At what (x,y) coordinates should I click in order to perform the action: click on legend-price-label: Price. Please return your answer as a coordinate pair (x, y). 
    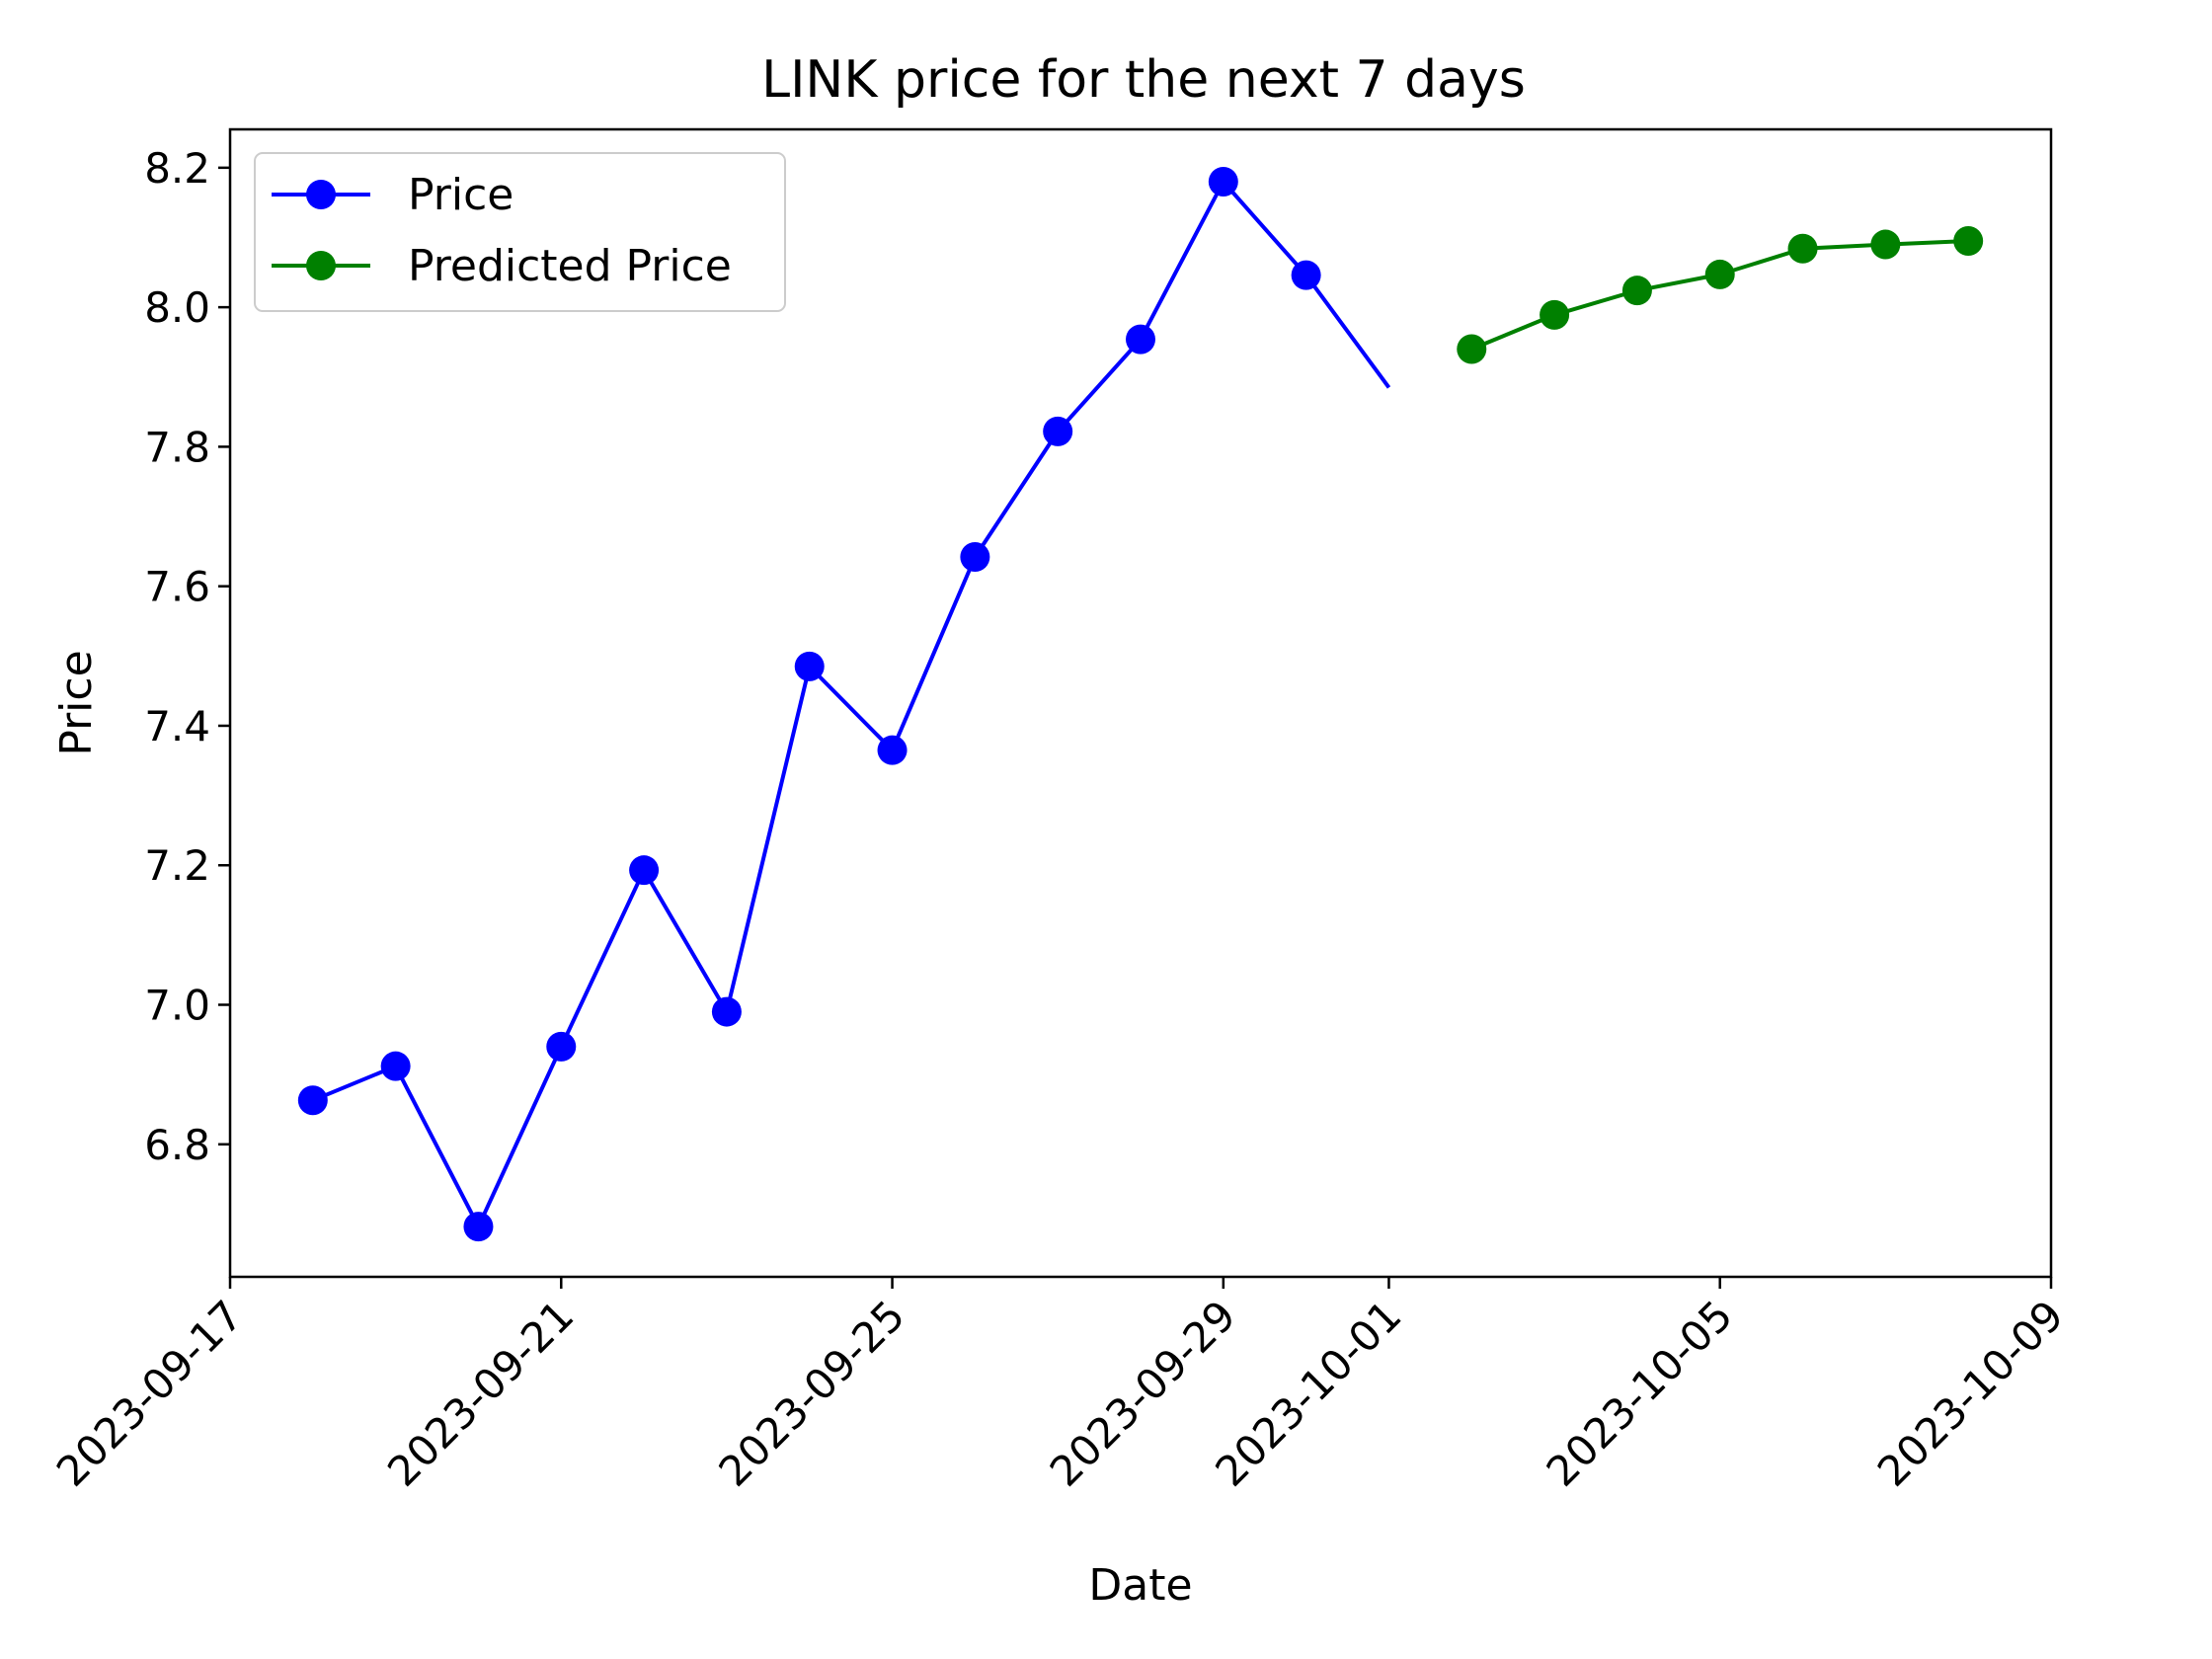
    Looking at the image, I should click on (461, 195).